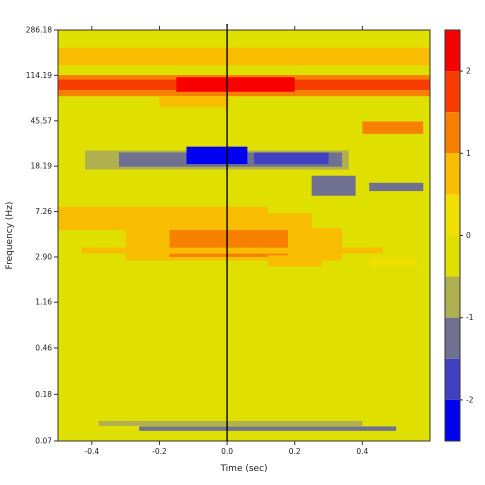 This screenshot has height=485, width=485. What do you see at coordinates (42, 166) in the screenshot?
I see `y-tick-label: 18.19` at bounding box center [42, 166].